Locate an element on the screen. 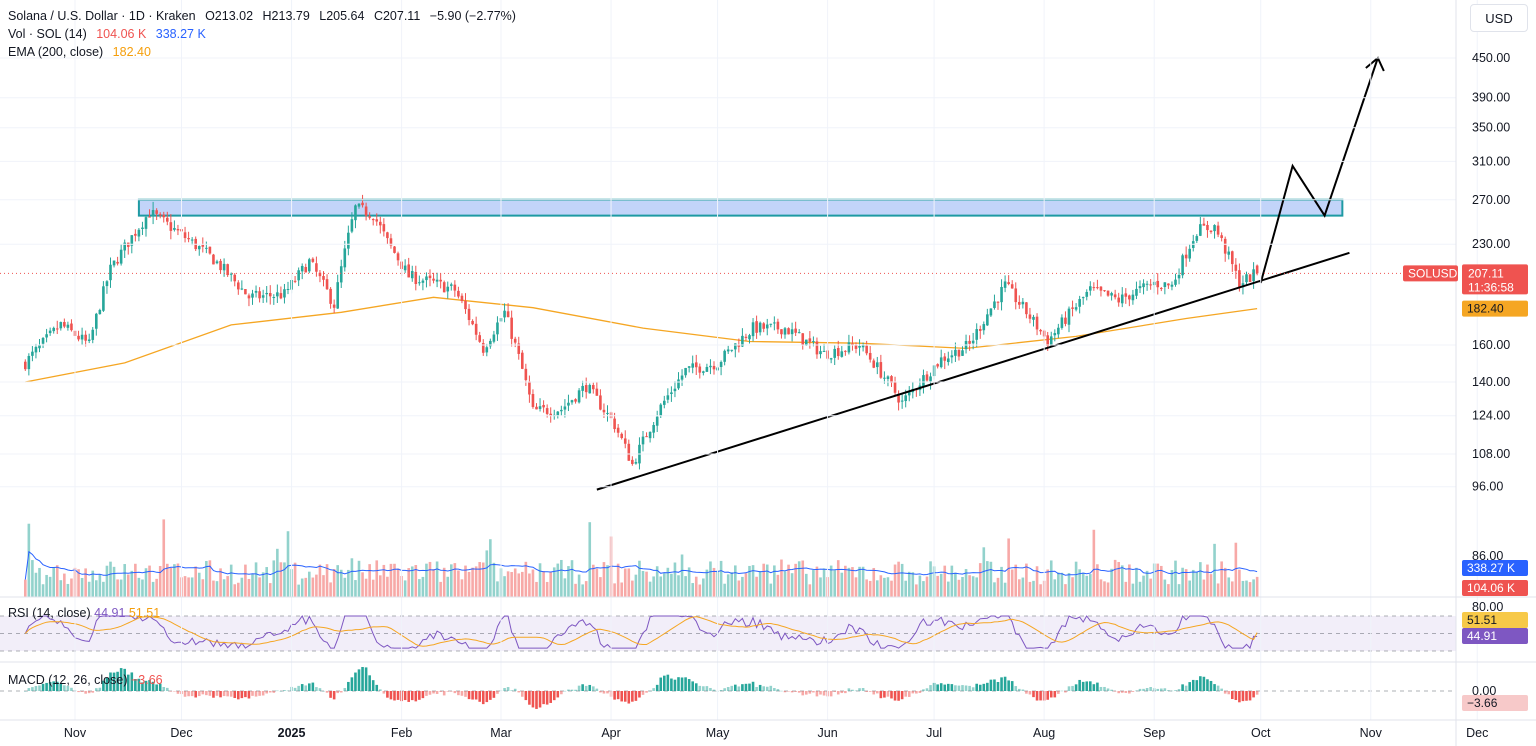 This screenshot has width=1536, height=746. symbol-tag-text: SOLUSD is located at coordinates (1433, 273).